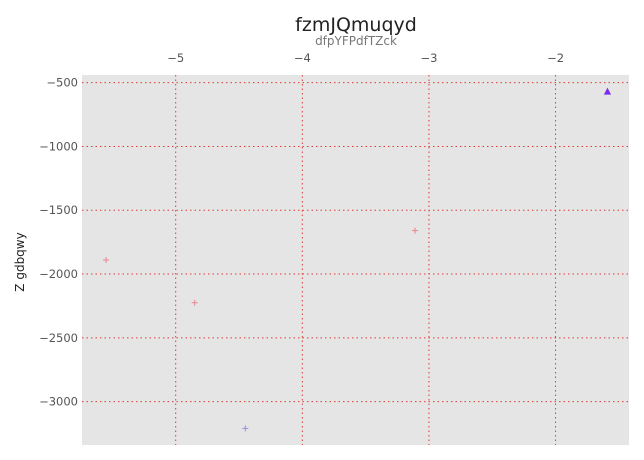 This screenshot has width=644, height=460. I want to click on chart-title: fzmJQmuqyd, so click(356, 25).